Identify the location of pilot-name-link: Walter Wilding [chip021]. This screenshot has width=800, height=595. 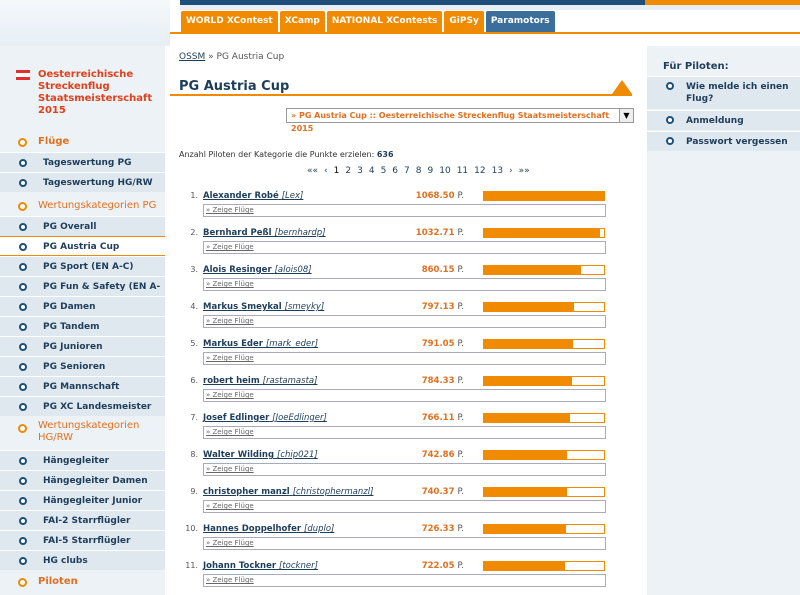
(260, 455).